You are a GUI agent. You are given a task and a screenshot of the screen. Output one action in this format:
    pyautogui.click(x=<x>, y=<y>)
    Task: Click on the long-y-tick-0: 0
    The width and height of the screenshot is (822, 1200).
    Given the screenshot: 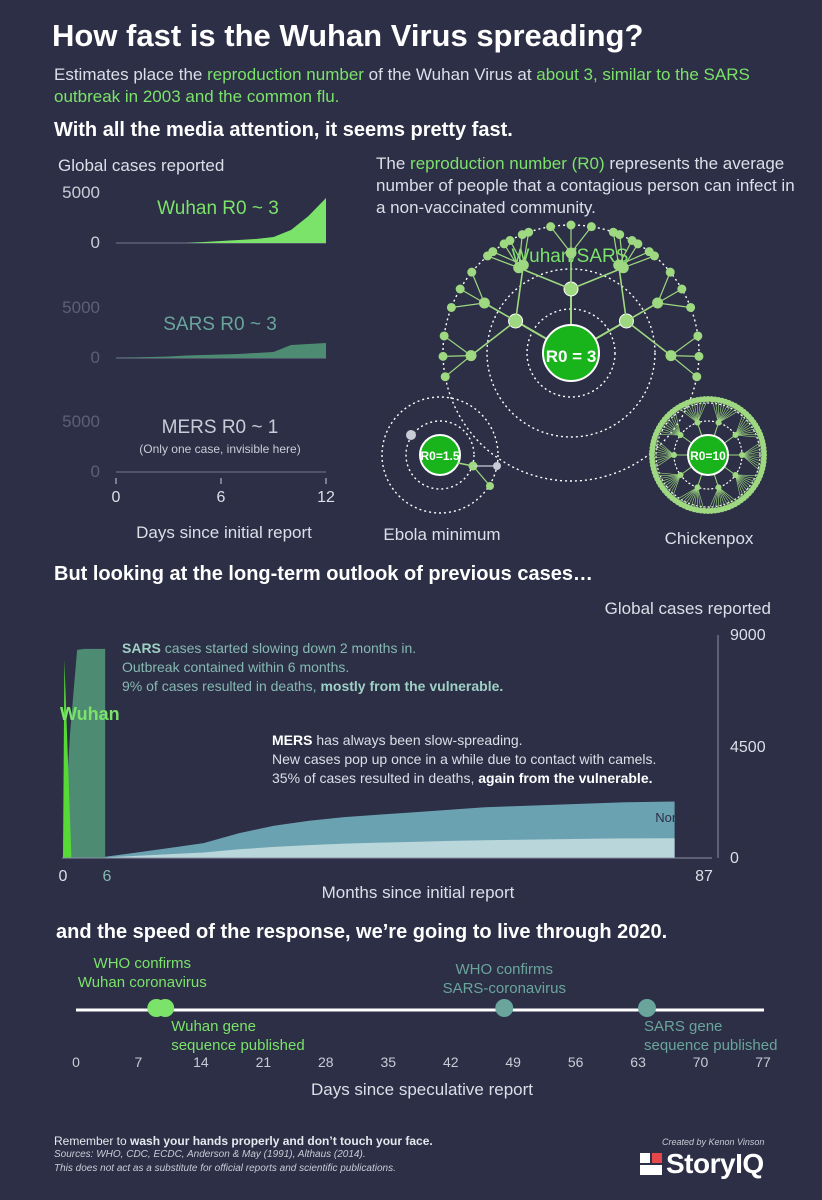 What is the action you would take?
    pyautogui.click(x=734, y=858)
    